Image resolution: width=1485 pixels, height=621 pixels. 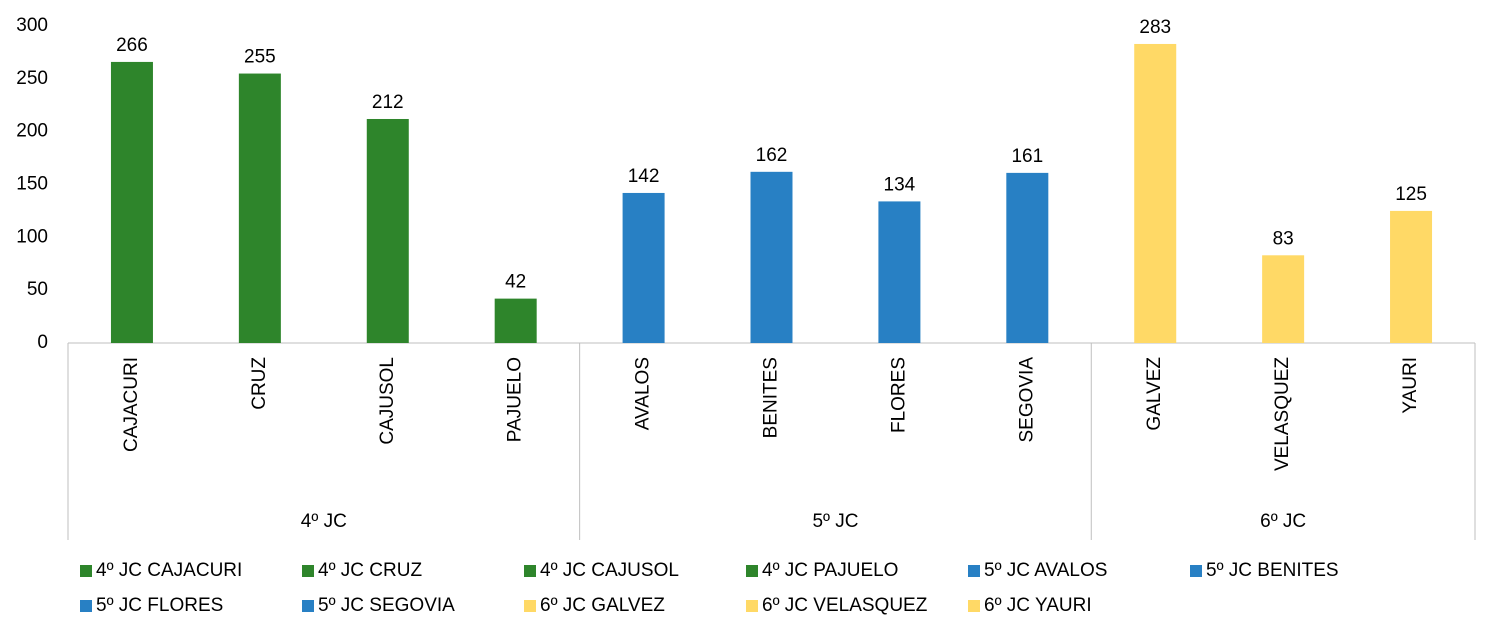 What do you see at coordinates (1038, 605) in the screenshot?
I see `legend-label: 6º JC YAURI` at bounding box center [1038, 605].